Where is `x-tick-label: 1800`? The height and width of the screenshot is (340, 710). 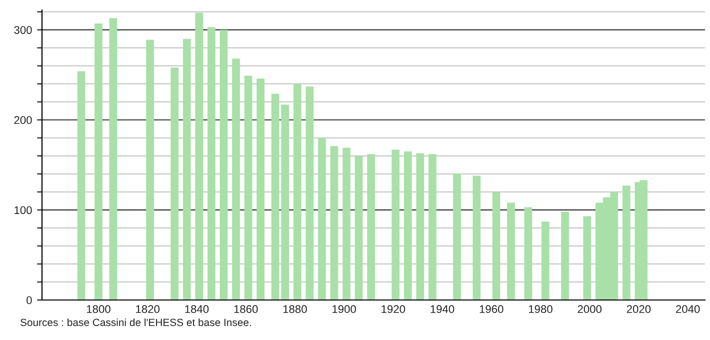 x-tick-label: 1800 is located at coordinates (98, 309).